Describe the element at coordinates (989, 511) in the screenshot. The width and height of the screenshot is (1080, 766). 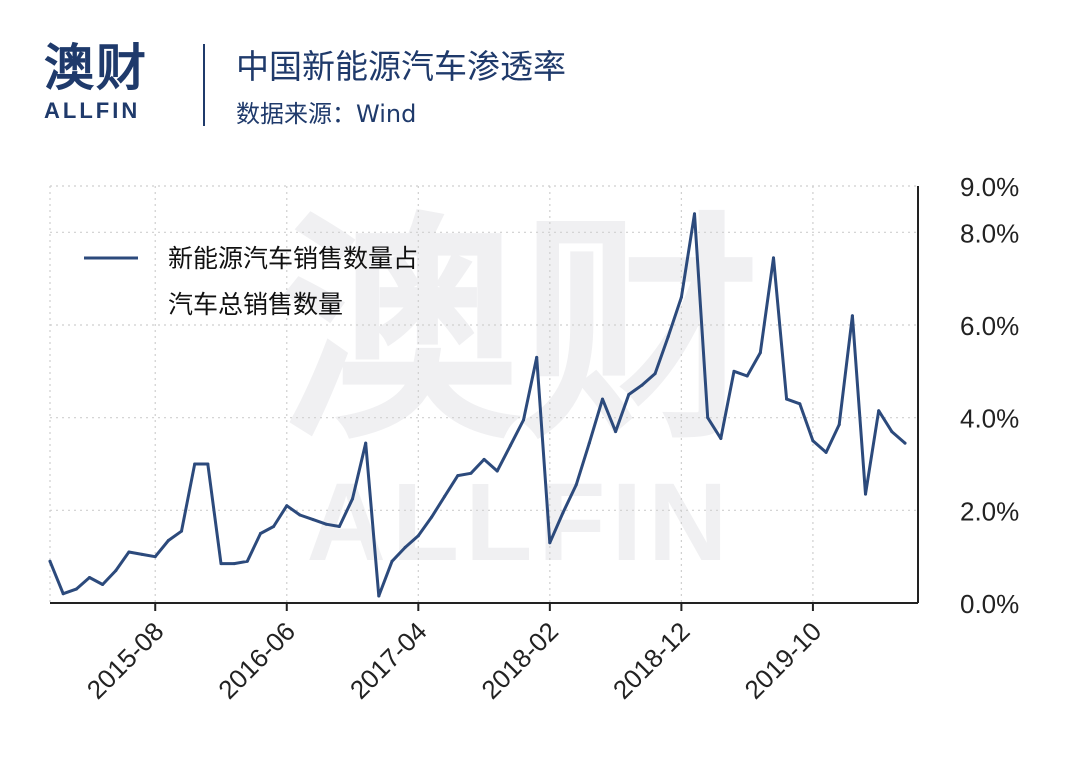
I see `y-tick-label: 2.0%` at that location.